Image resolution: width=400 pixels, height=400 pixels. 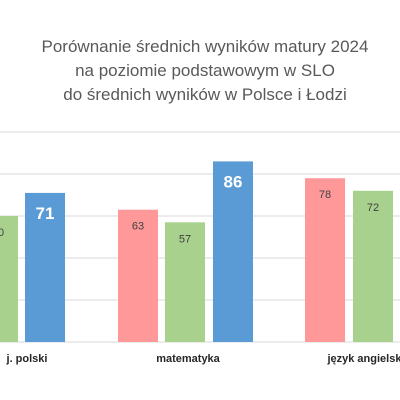 What do you see at coordinates (45, 213) in the screenshot?
I see `data-label: 71` at bounding box center [45, 213].